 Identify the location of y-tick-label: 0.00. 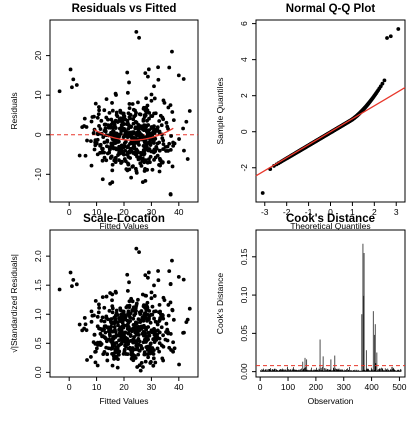
(244, 371).